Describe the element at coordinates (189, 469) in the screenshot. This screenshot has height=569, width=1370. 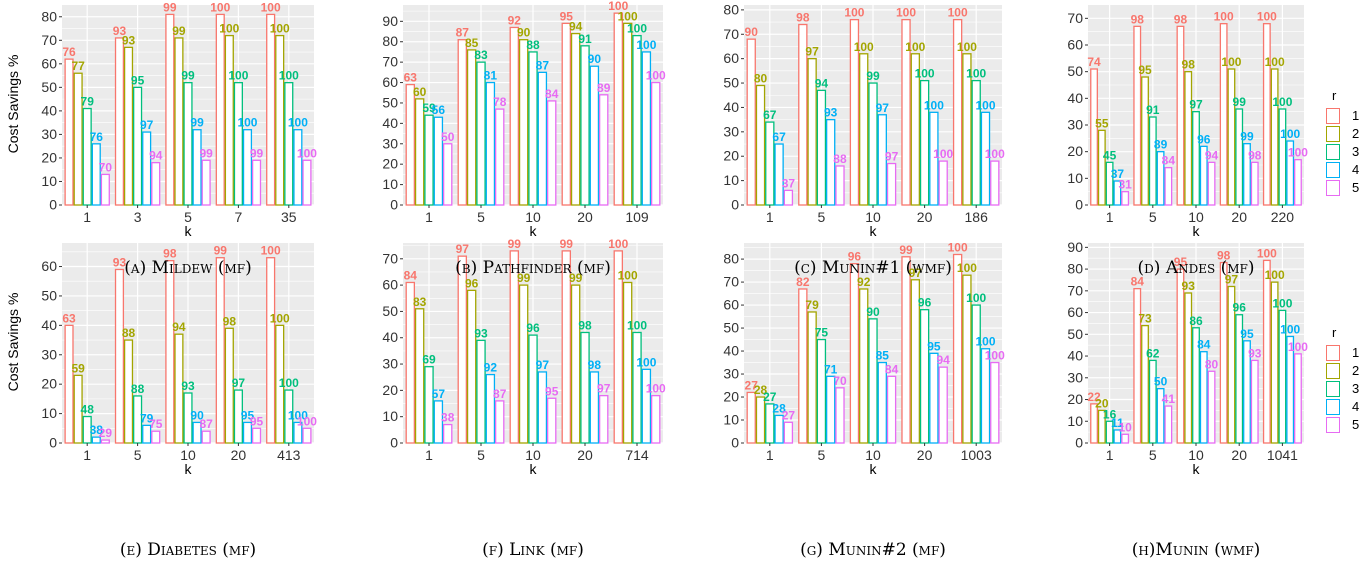
I see `x-axis-title: k` at that location.